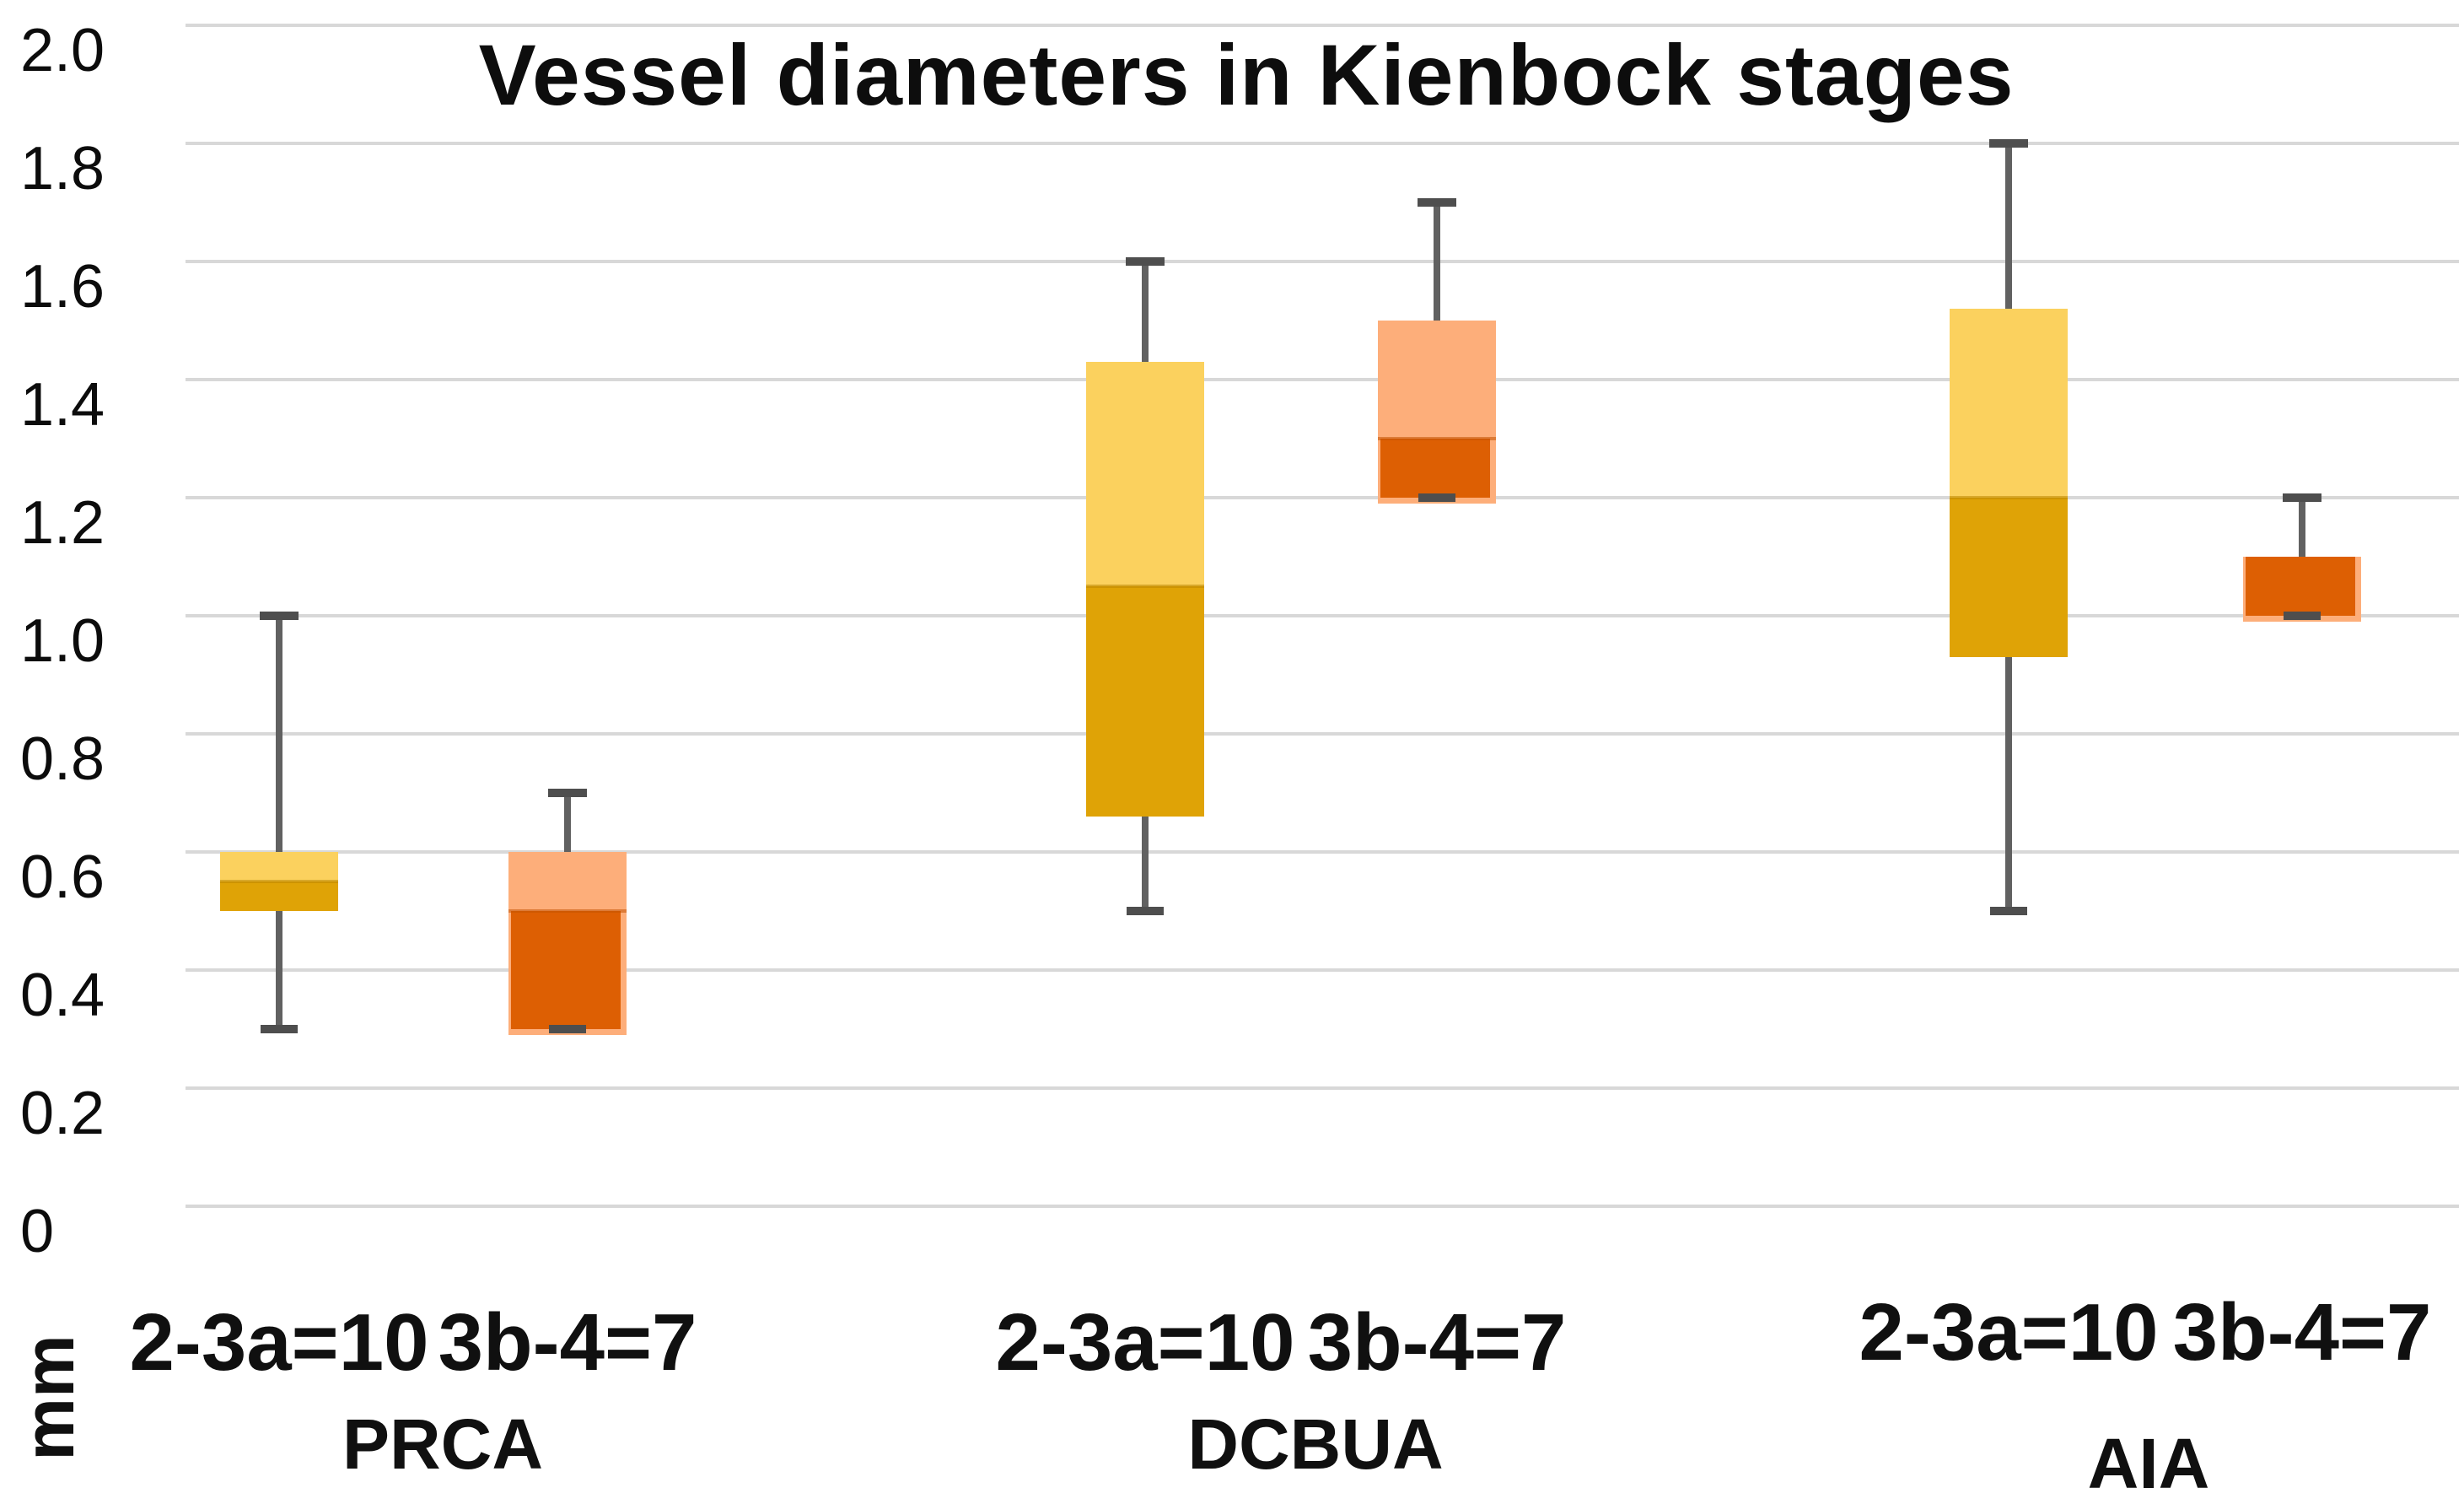 This screenshot has height=1504, width=2464. Describe the element at coordinates (37, 1231) in the screenshot. I see `y-tick-label: 0` at that location.